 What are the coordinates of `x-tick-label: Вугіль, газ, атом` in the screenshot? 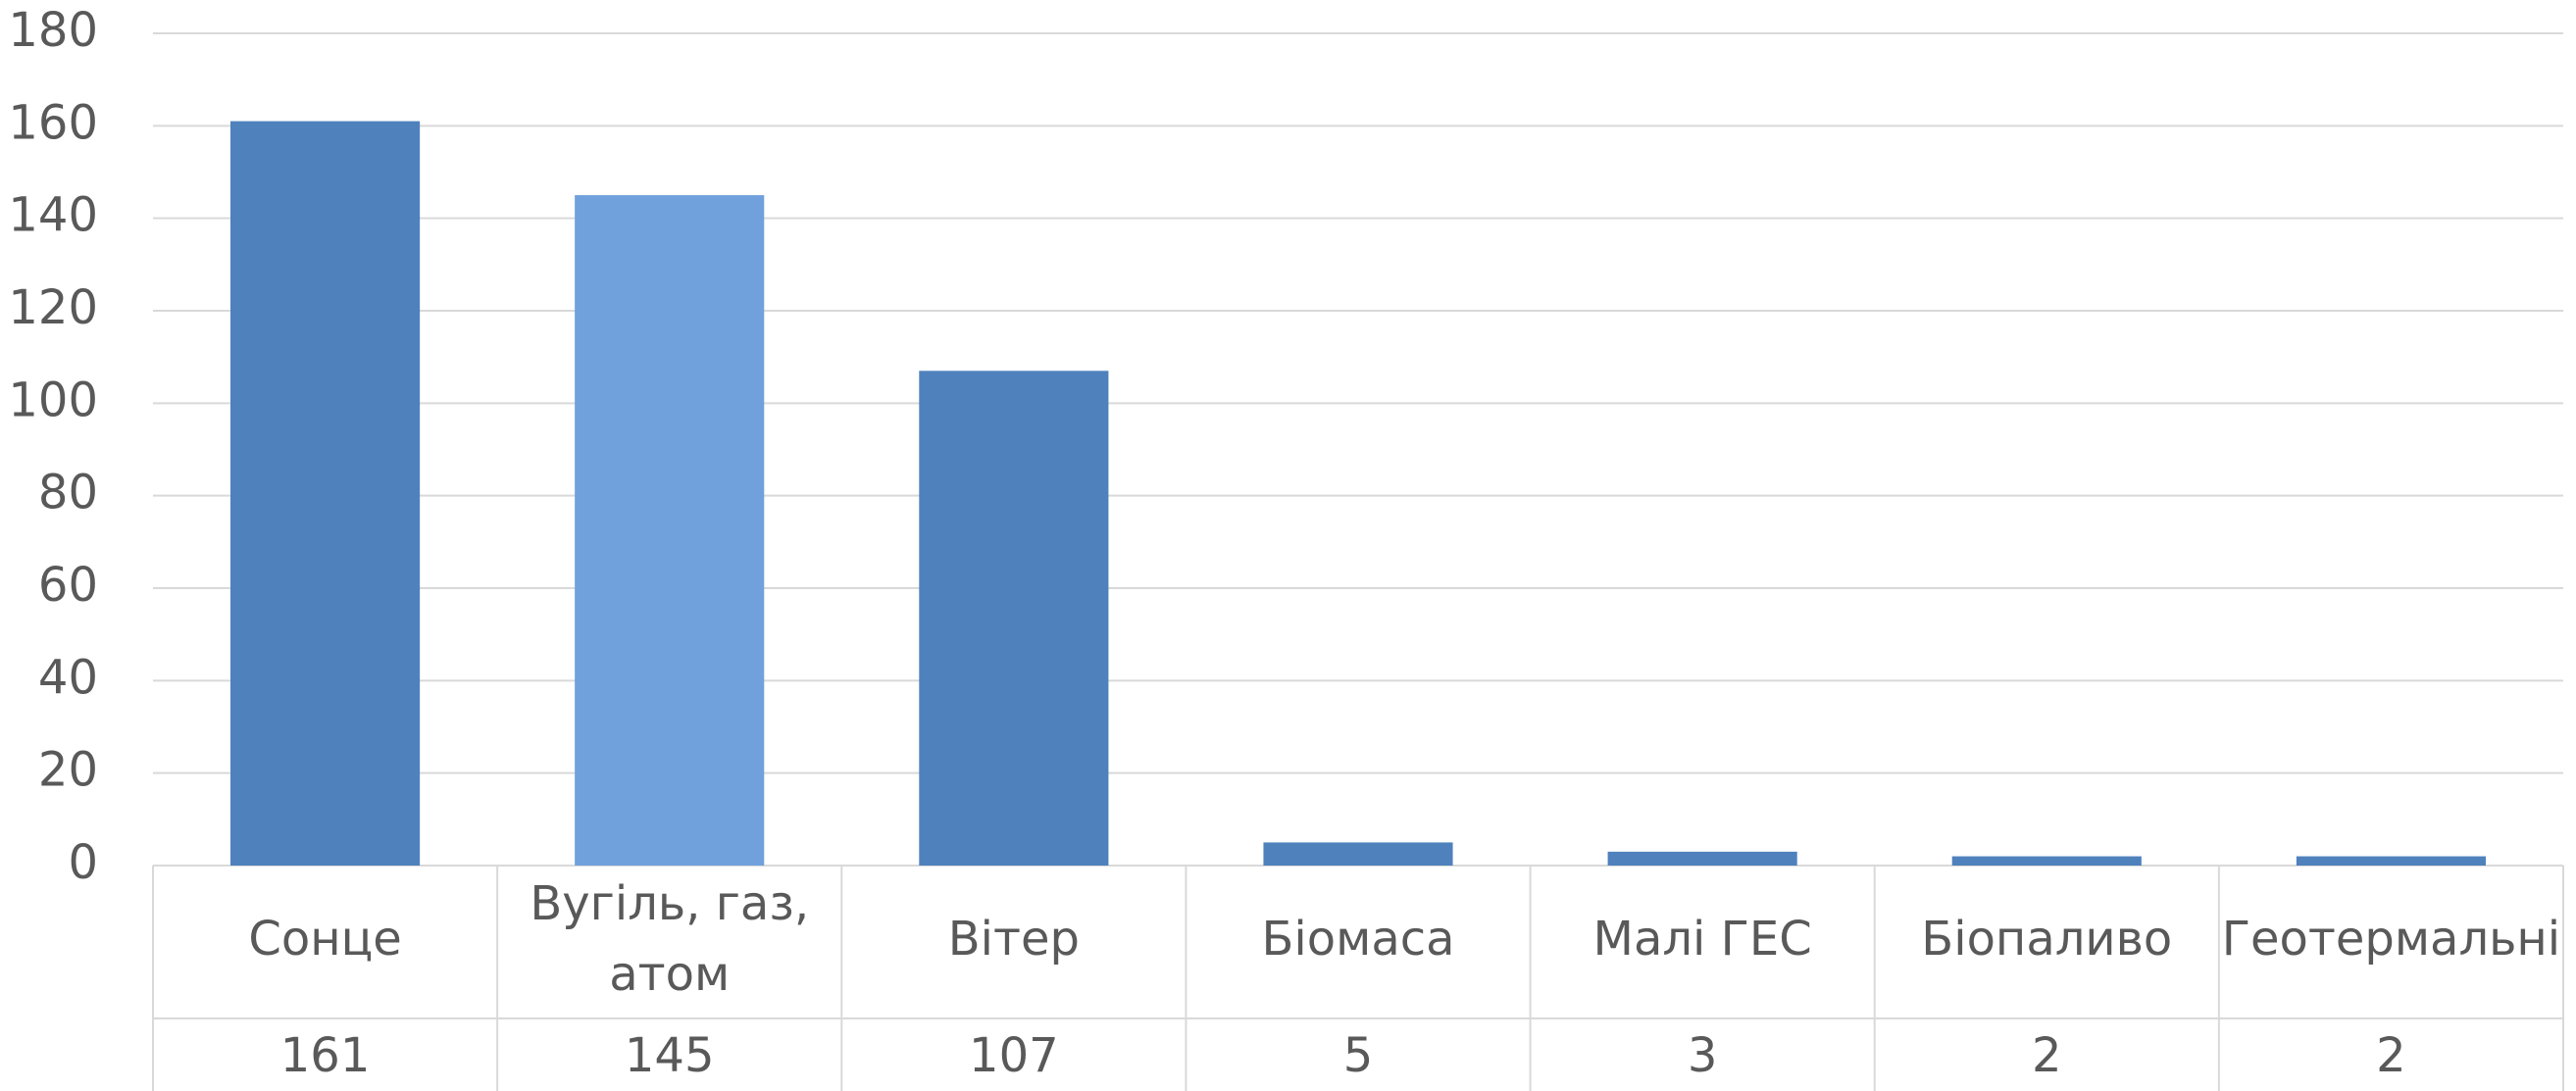 It's located at (669, 939).